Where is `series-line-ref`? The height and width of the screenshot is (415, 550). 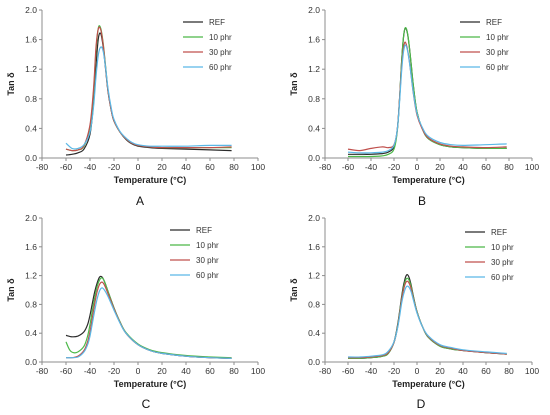
series-line-ref is located at coordinates (427, 317).